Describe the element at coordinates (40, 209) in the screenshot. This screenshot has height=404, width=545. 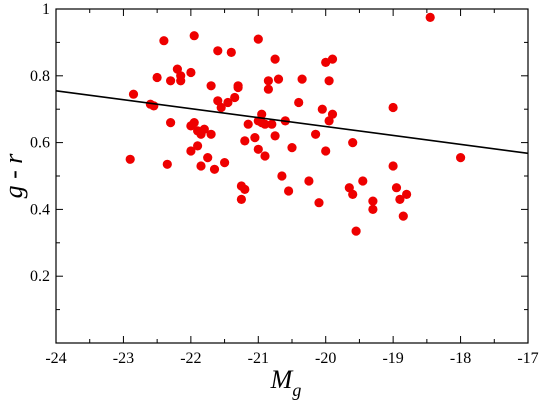
I see `y-tick-label: 0.4` at that location.